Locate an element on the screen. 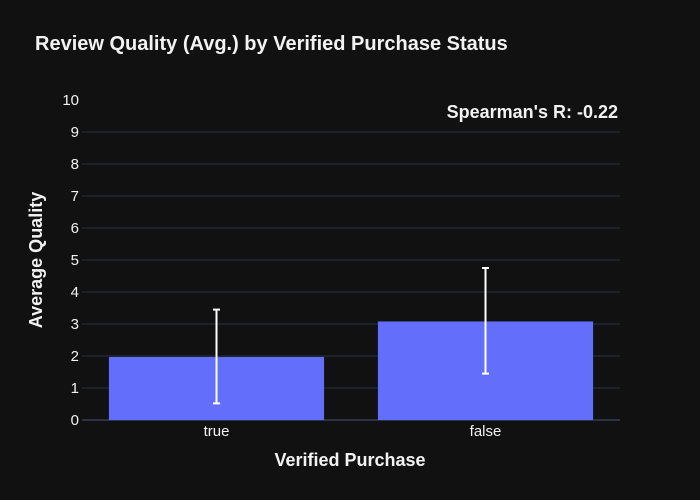 This screenshot has width=700, height=500. y-tick-label: 2 is located at coordinates (75, 356).